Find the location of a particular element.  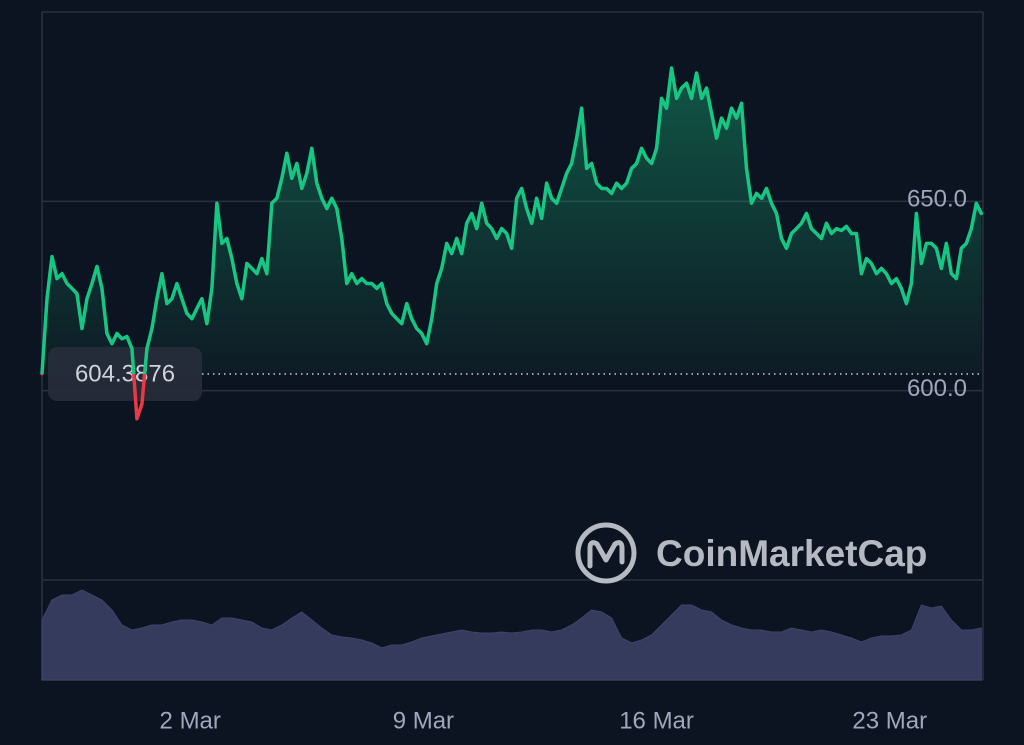

watermark-text: CoinMarketCap is located at coordinates (791, 553).